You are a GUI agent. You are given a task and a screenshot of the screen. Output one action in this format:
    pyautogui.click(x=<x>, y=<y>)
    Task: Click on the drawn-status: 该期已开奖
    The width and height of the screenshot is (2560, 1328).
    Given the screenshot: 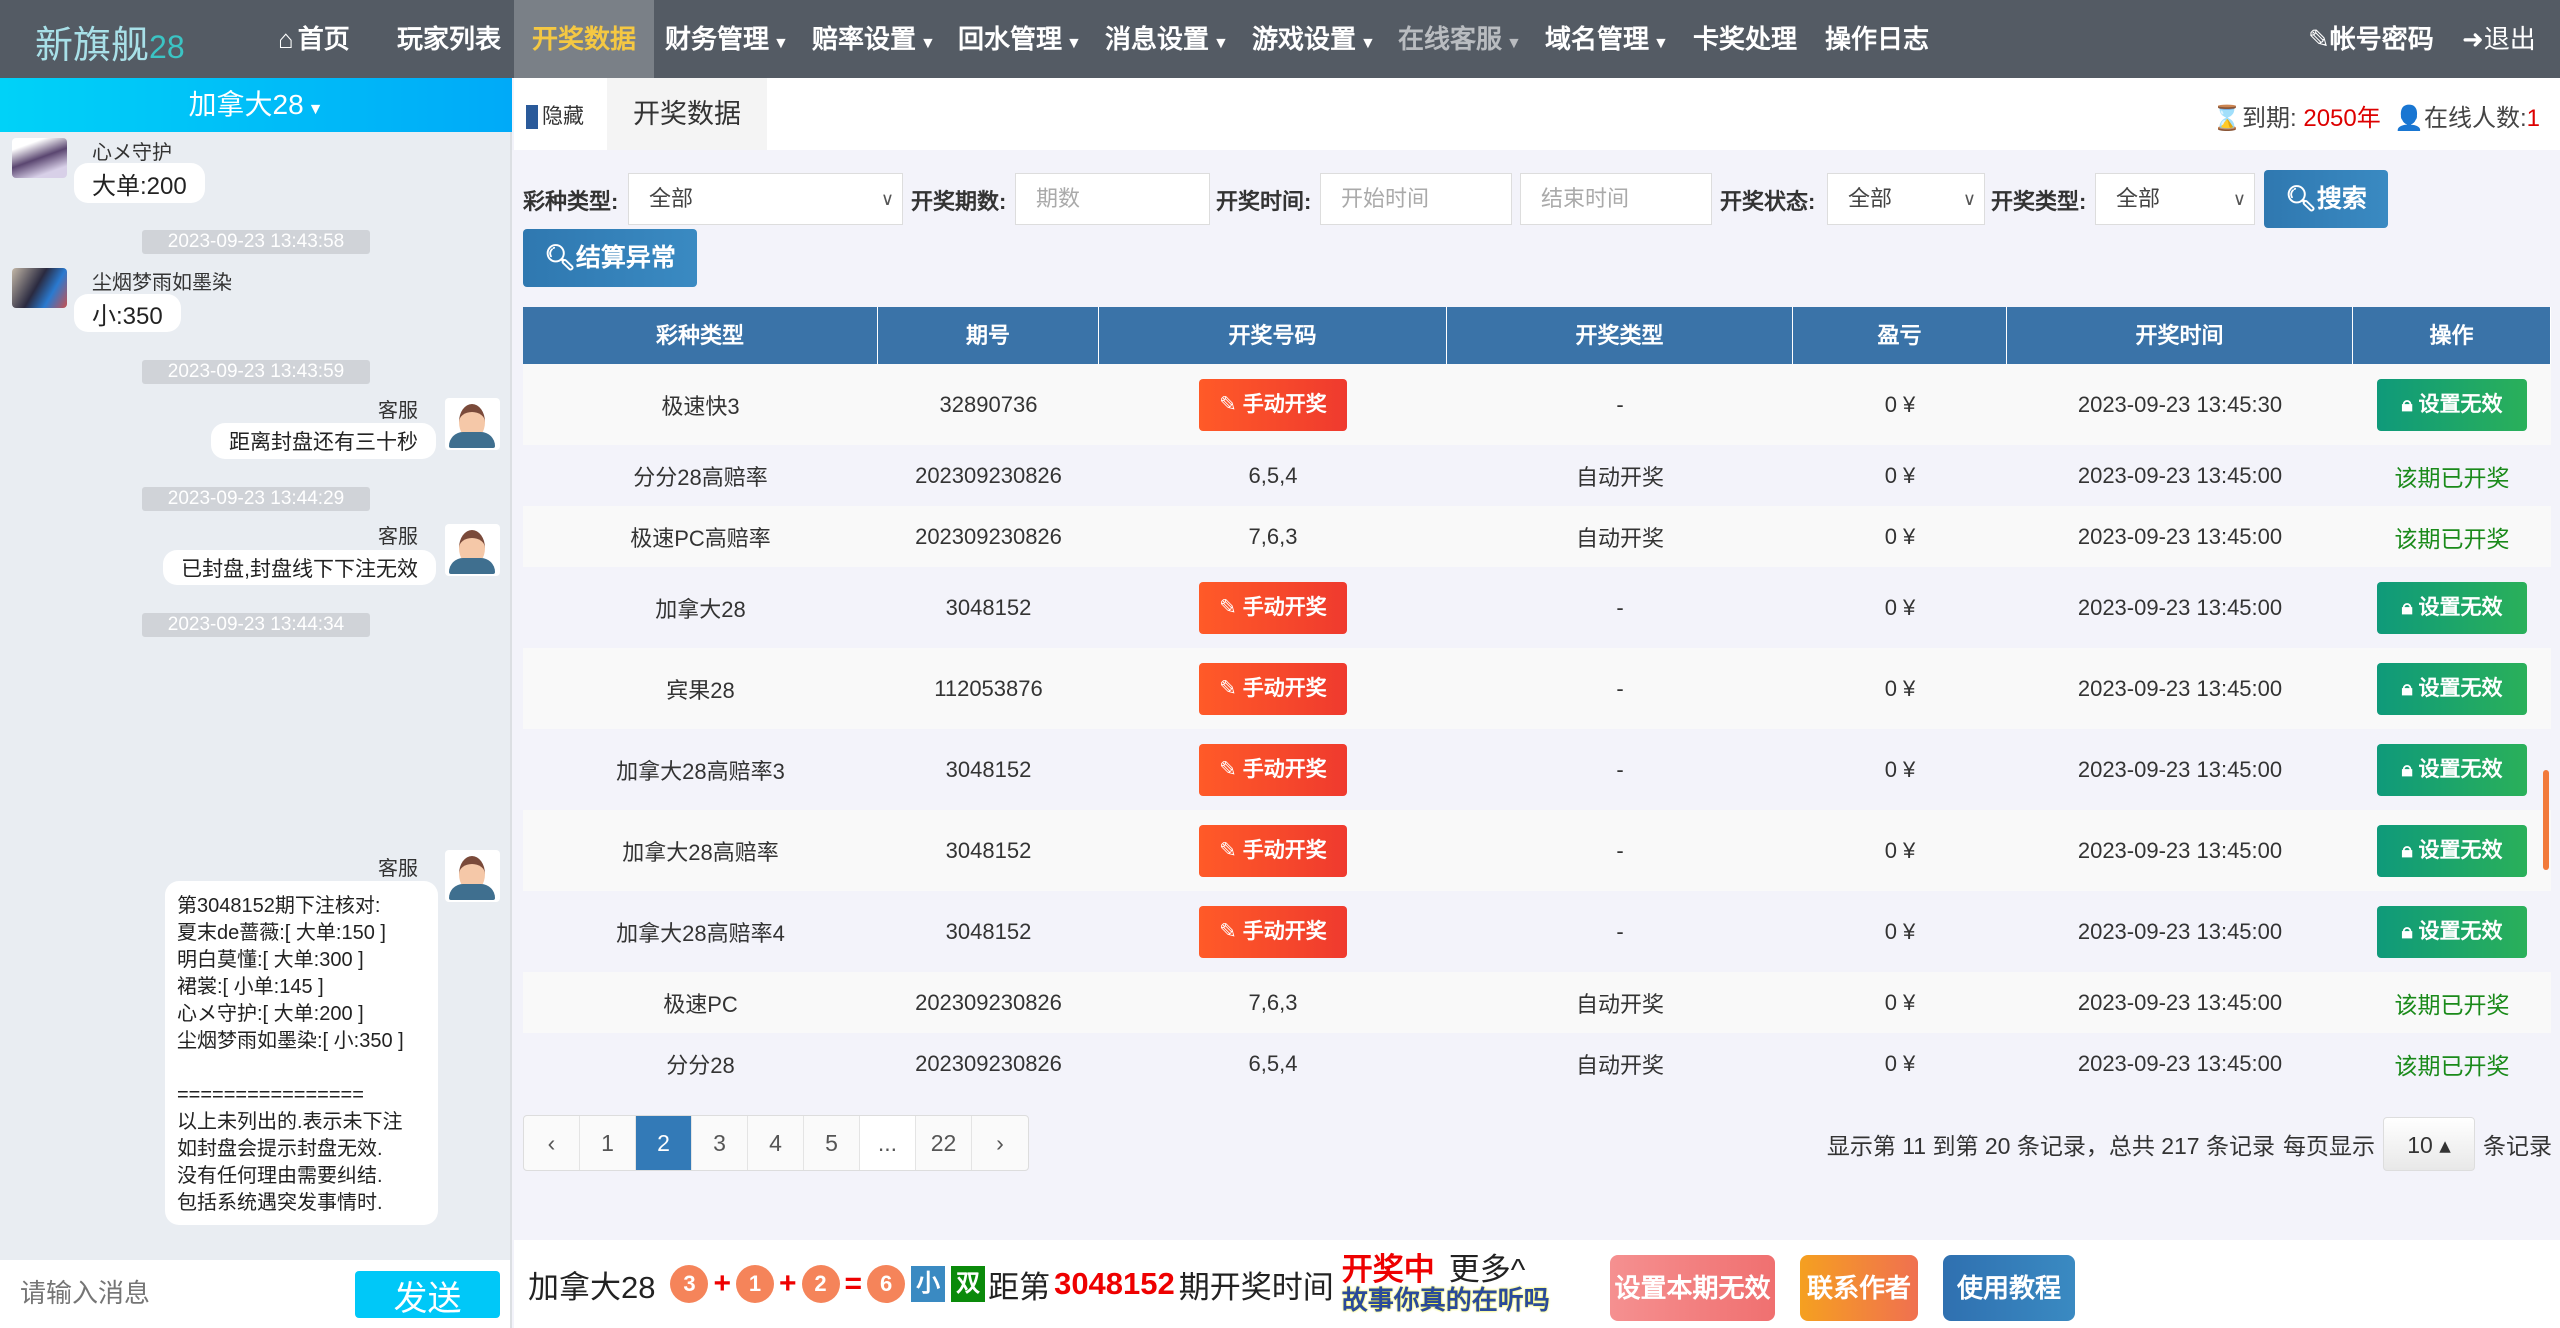 What is the action you would take?
    pyautogui.click(x=2452, y=477)
    